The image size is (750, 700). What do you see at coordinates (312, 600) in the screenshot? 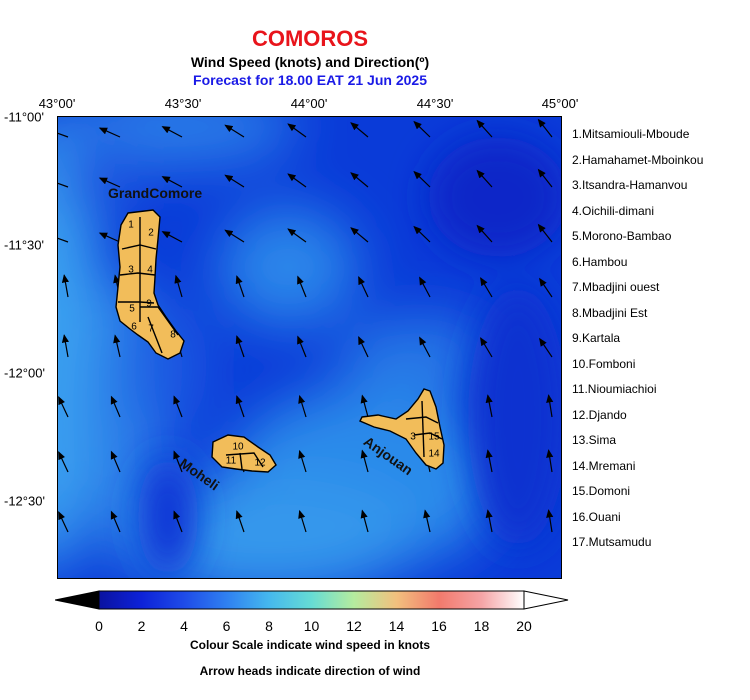
I see `colour-scale-bar` at bounding box center [312, 600].